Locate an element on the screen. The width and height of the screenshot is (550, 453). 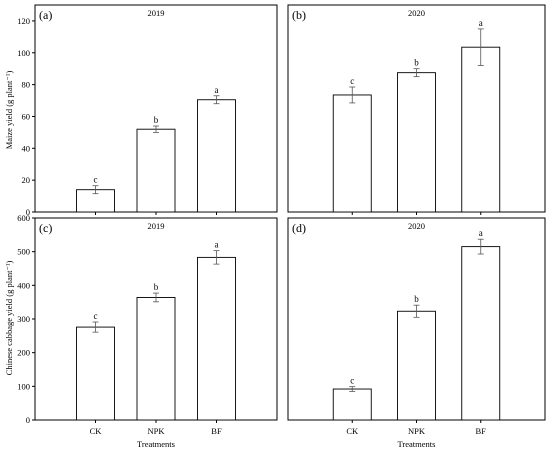
y-tick-label: 60 is located at coordinates (26, 116).